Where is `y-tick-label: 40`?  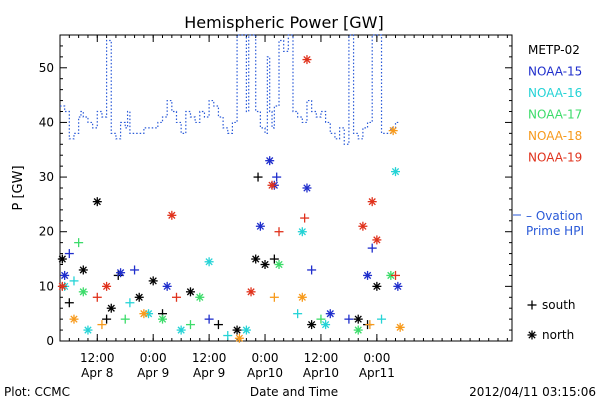 y-tick-label: 40 is located at coordinates (46, 122).